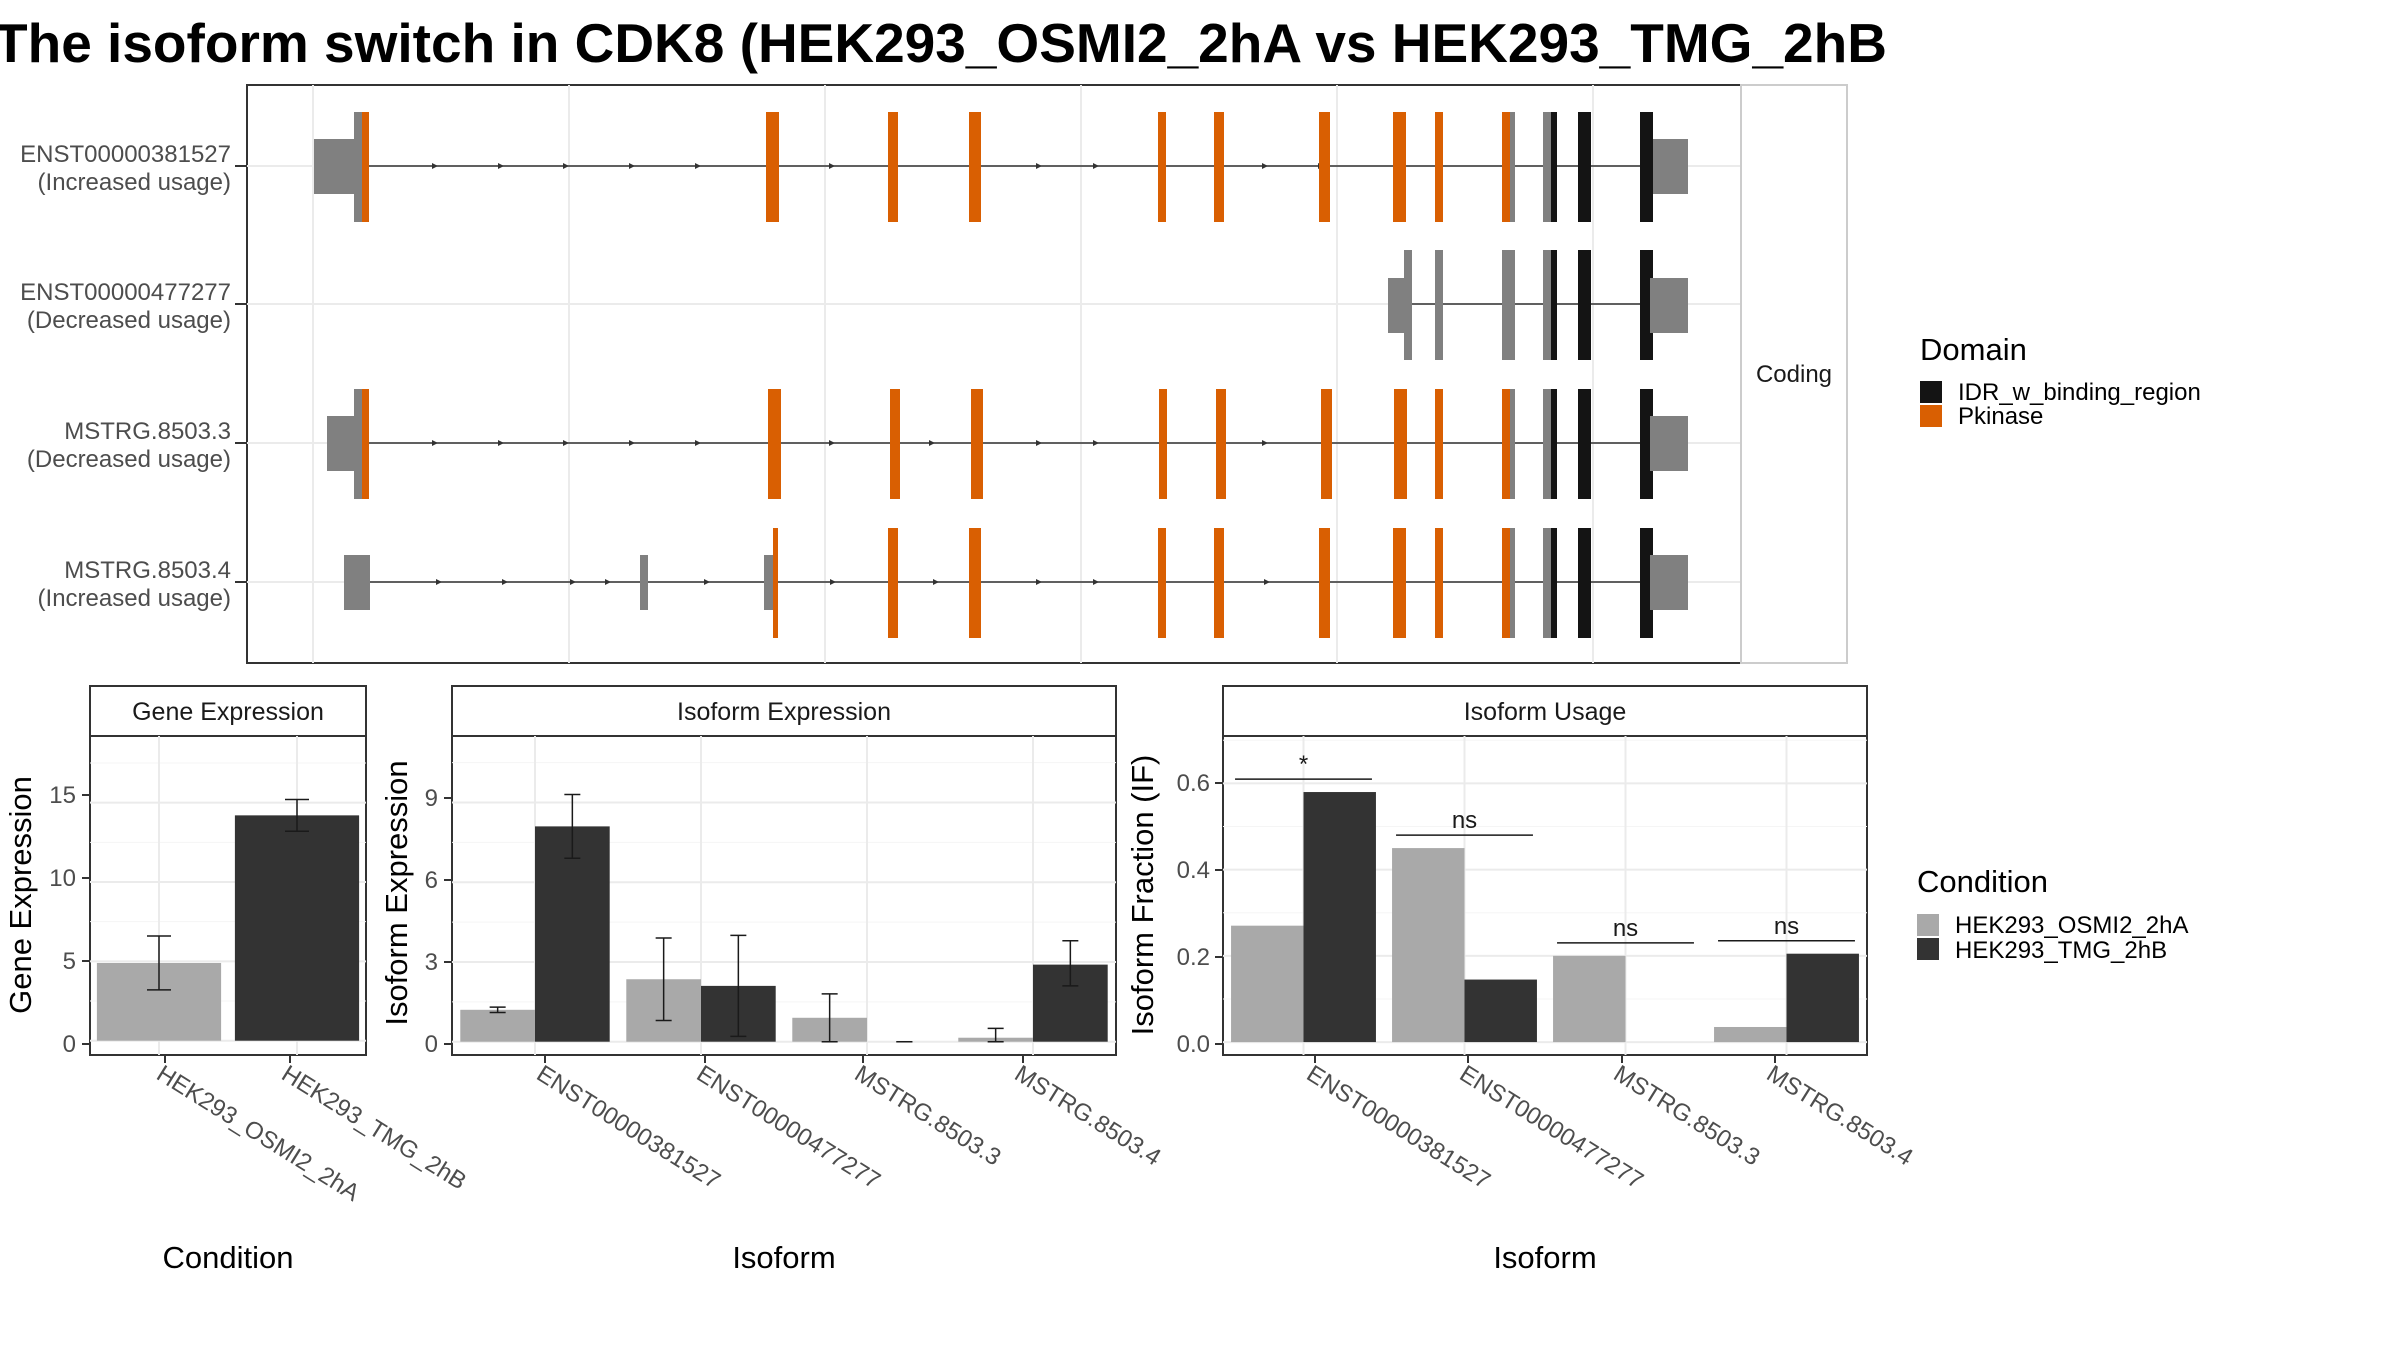 Image resolution: width=2400 pixels, height=1350 pixels. What do you see at coordinates (147, 431) in the screenshot?
I see `row-label-id: MSTRG.8503.3` at bounding box center [147, 431].